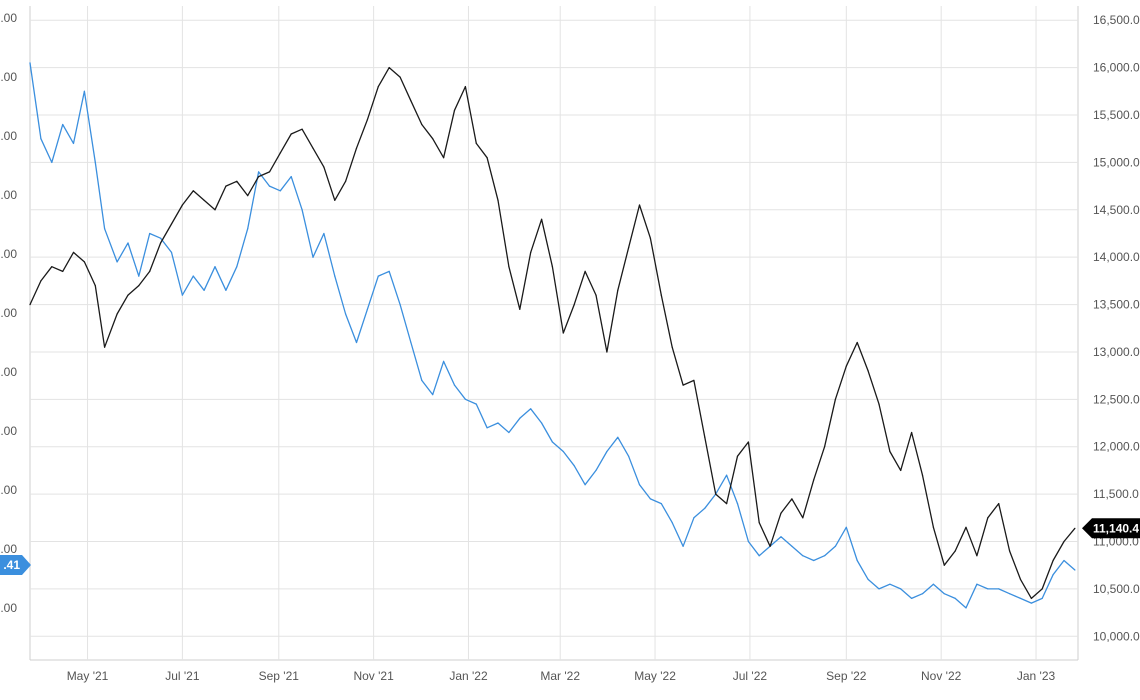  Describe the element at coordinates (1116, 528) in the screenshot. I see `flag-label: 11,140.4` at that location.